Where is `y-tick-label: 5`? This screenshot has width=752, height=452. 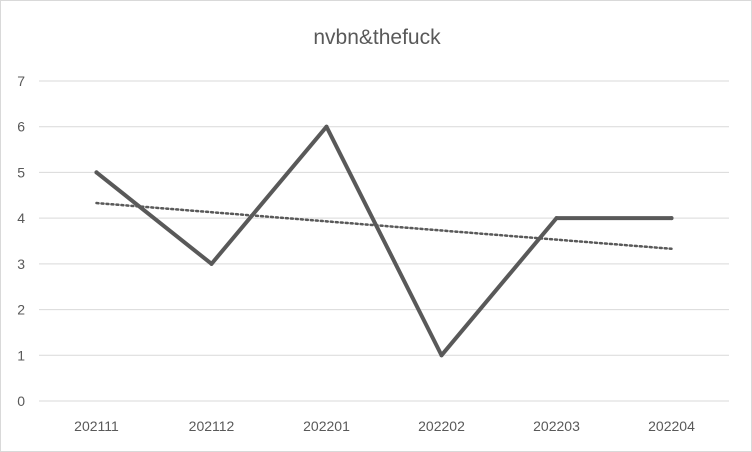
y-tick-label: 5 is located at coordinates (21, 172).